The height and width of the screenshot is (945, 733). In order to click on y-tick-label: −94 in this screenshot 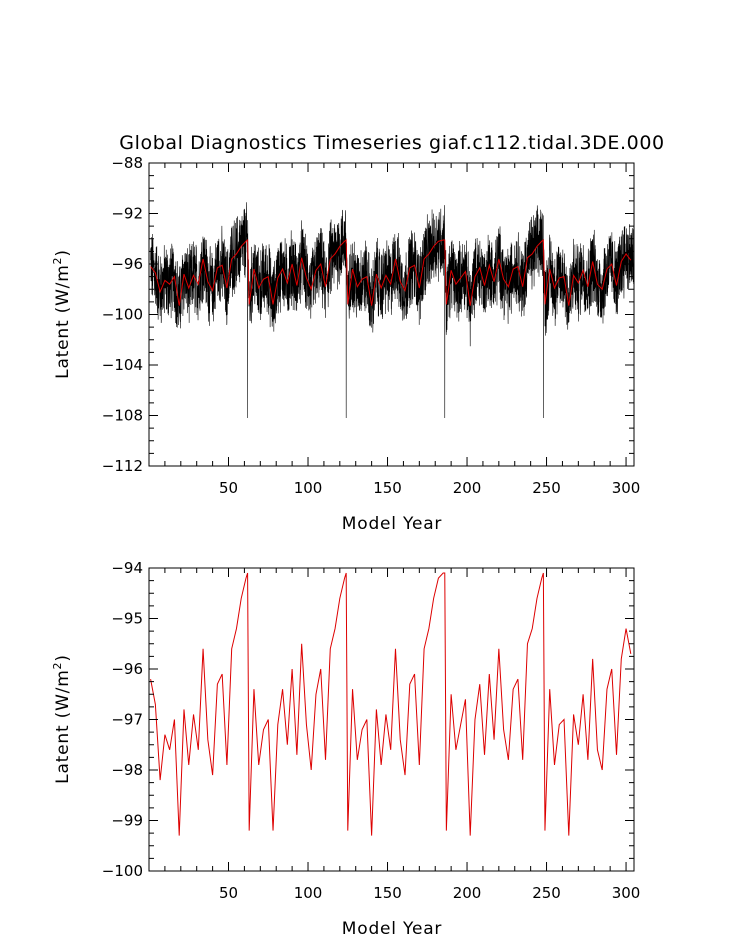, I will do `click(127, 568)`.